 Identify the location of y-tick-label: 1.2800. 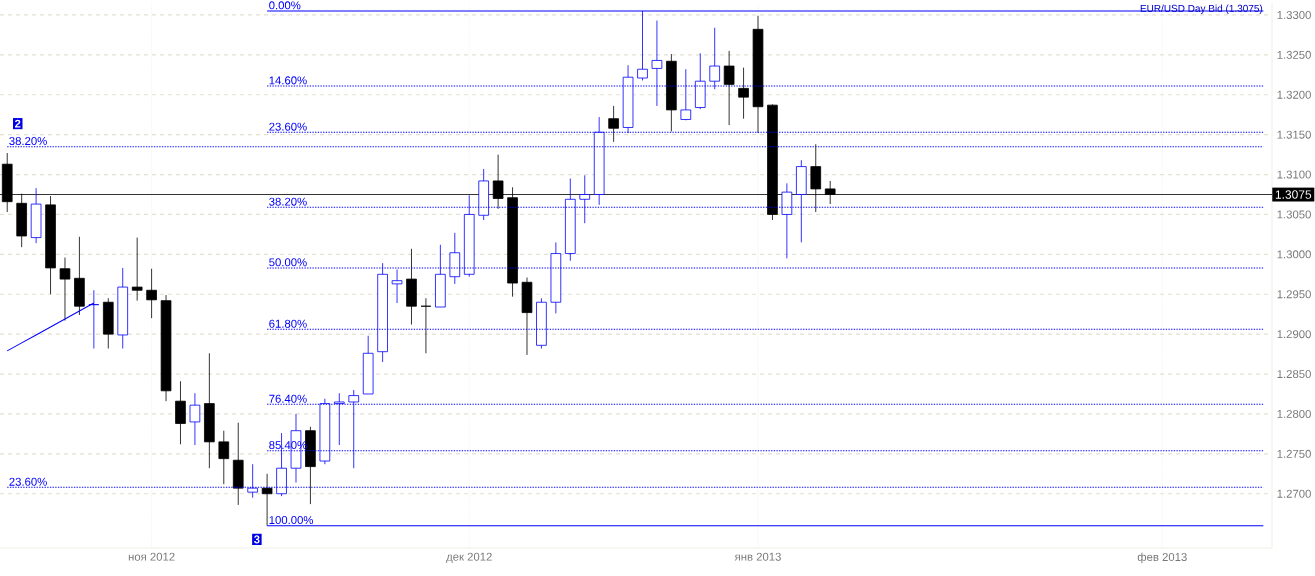
(1294, 413).